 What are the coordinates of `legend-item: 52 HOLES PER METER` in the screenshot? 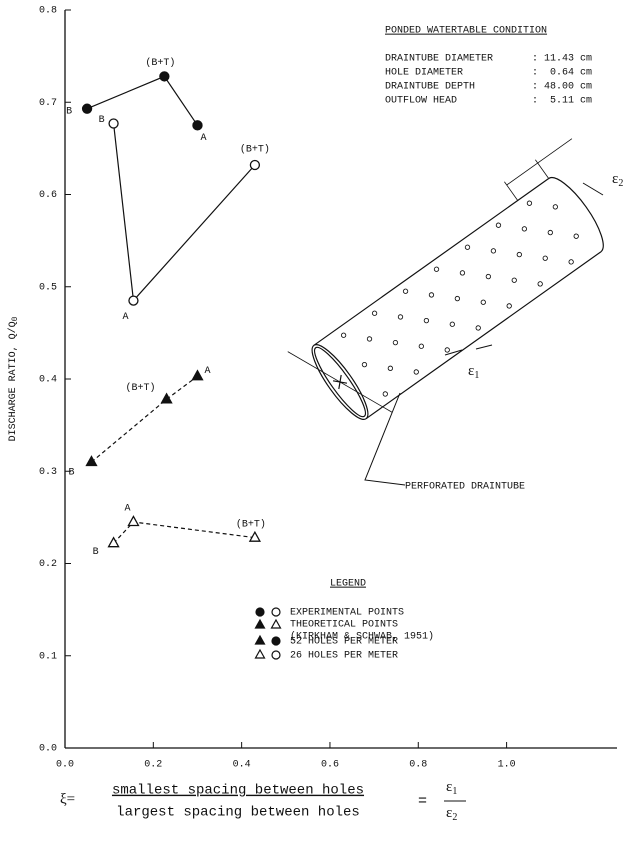 It's located at (344, 642).